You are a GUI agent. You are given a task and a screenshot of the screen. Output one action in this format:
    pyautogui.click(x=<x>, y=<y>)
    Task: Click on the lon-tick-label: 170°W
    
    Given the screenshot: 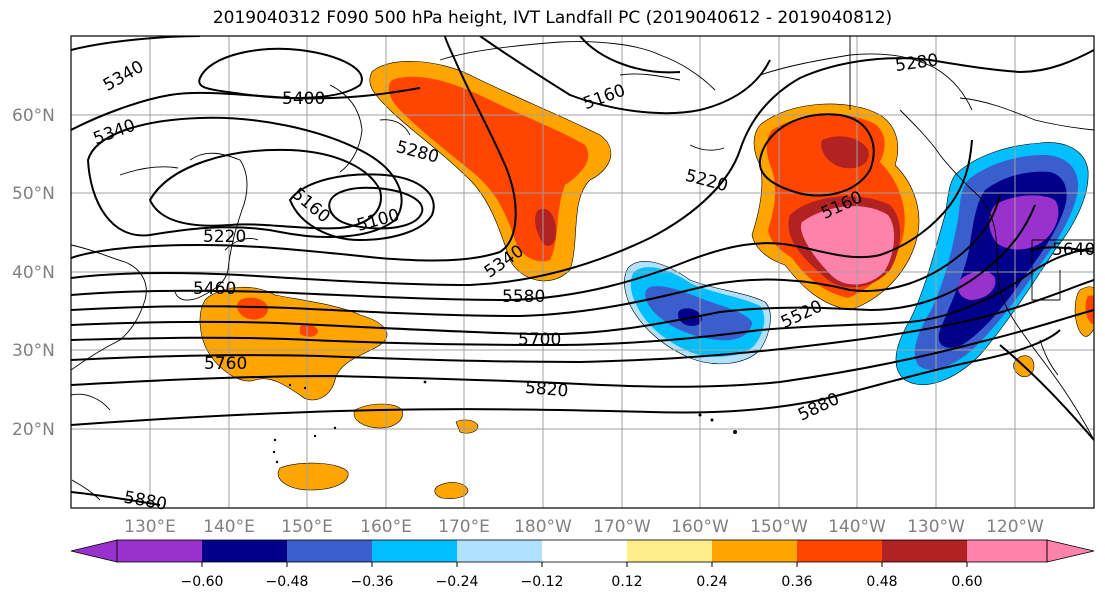 What is the action you would take?
    pyautogui.click(x=622, y=527)
    